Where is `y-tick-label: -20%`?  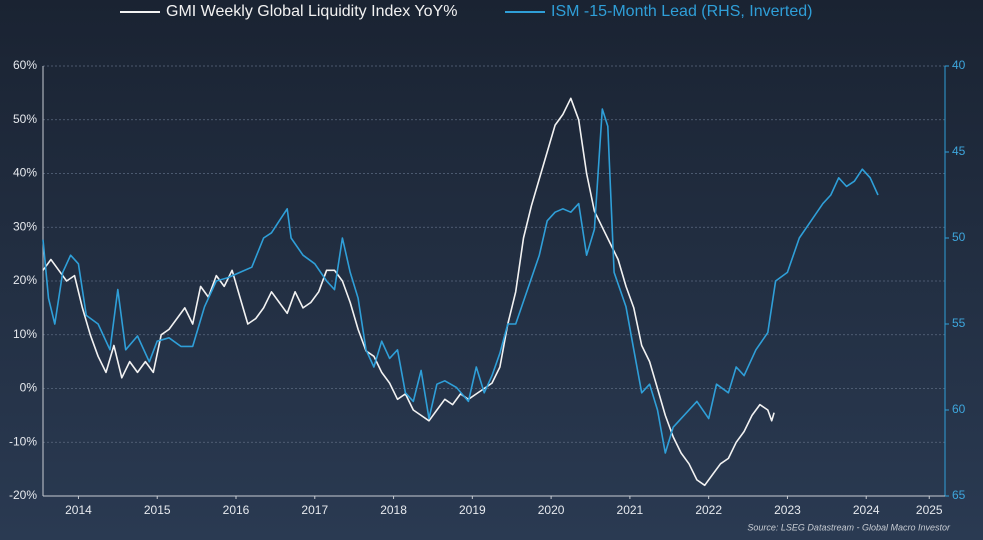 y-tick-label: -20% is located at coordinates (23, 495).